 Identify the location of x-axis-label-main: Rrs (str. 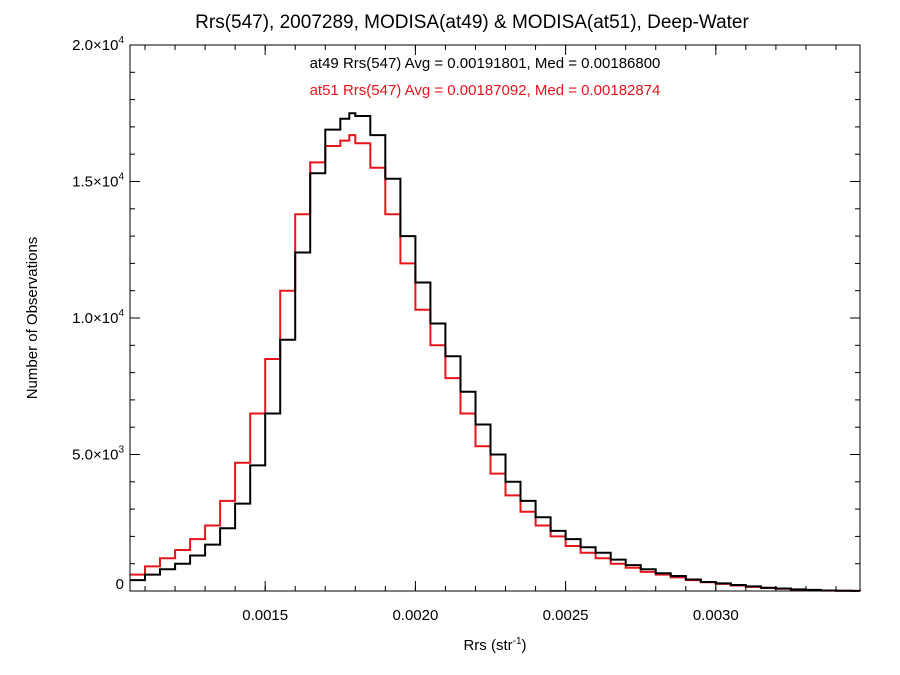
(487, 645).